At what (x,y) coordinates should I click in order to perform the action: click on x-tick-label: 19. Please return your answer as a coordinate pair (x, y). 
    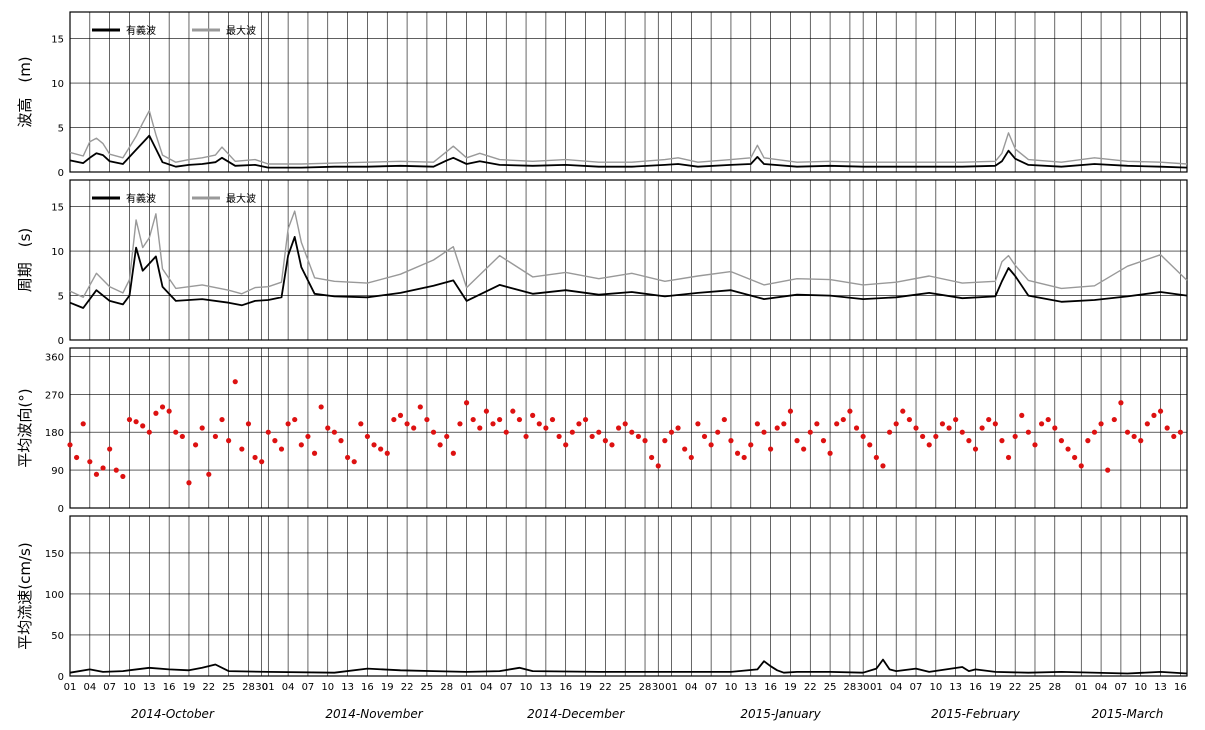
    Looking at the image, I should click on (387, 687).